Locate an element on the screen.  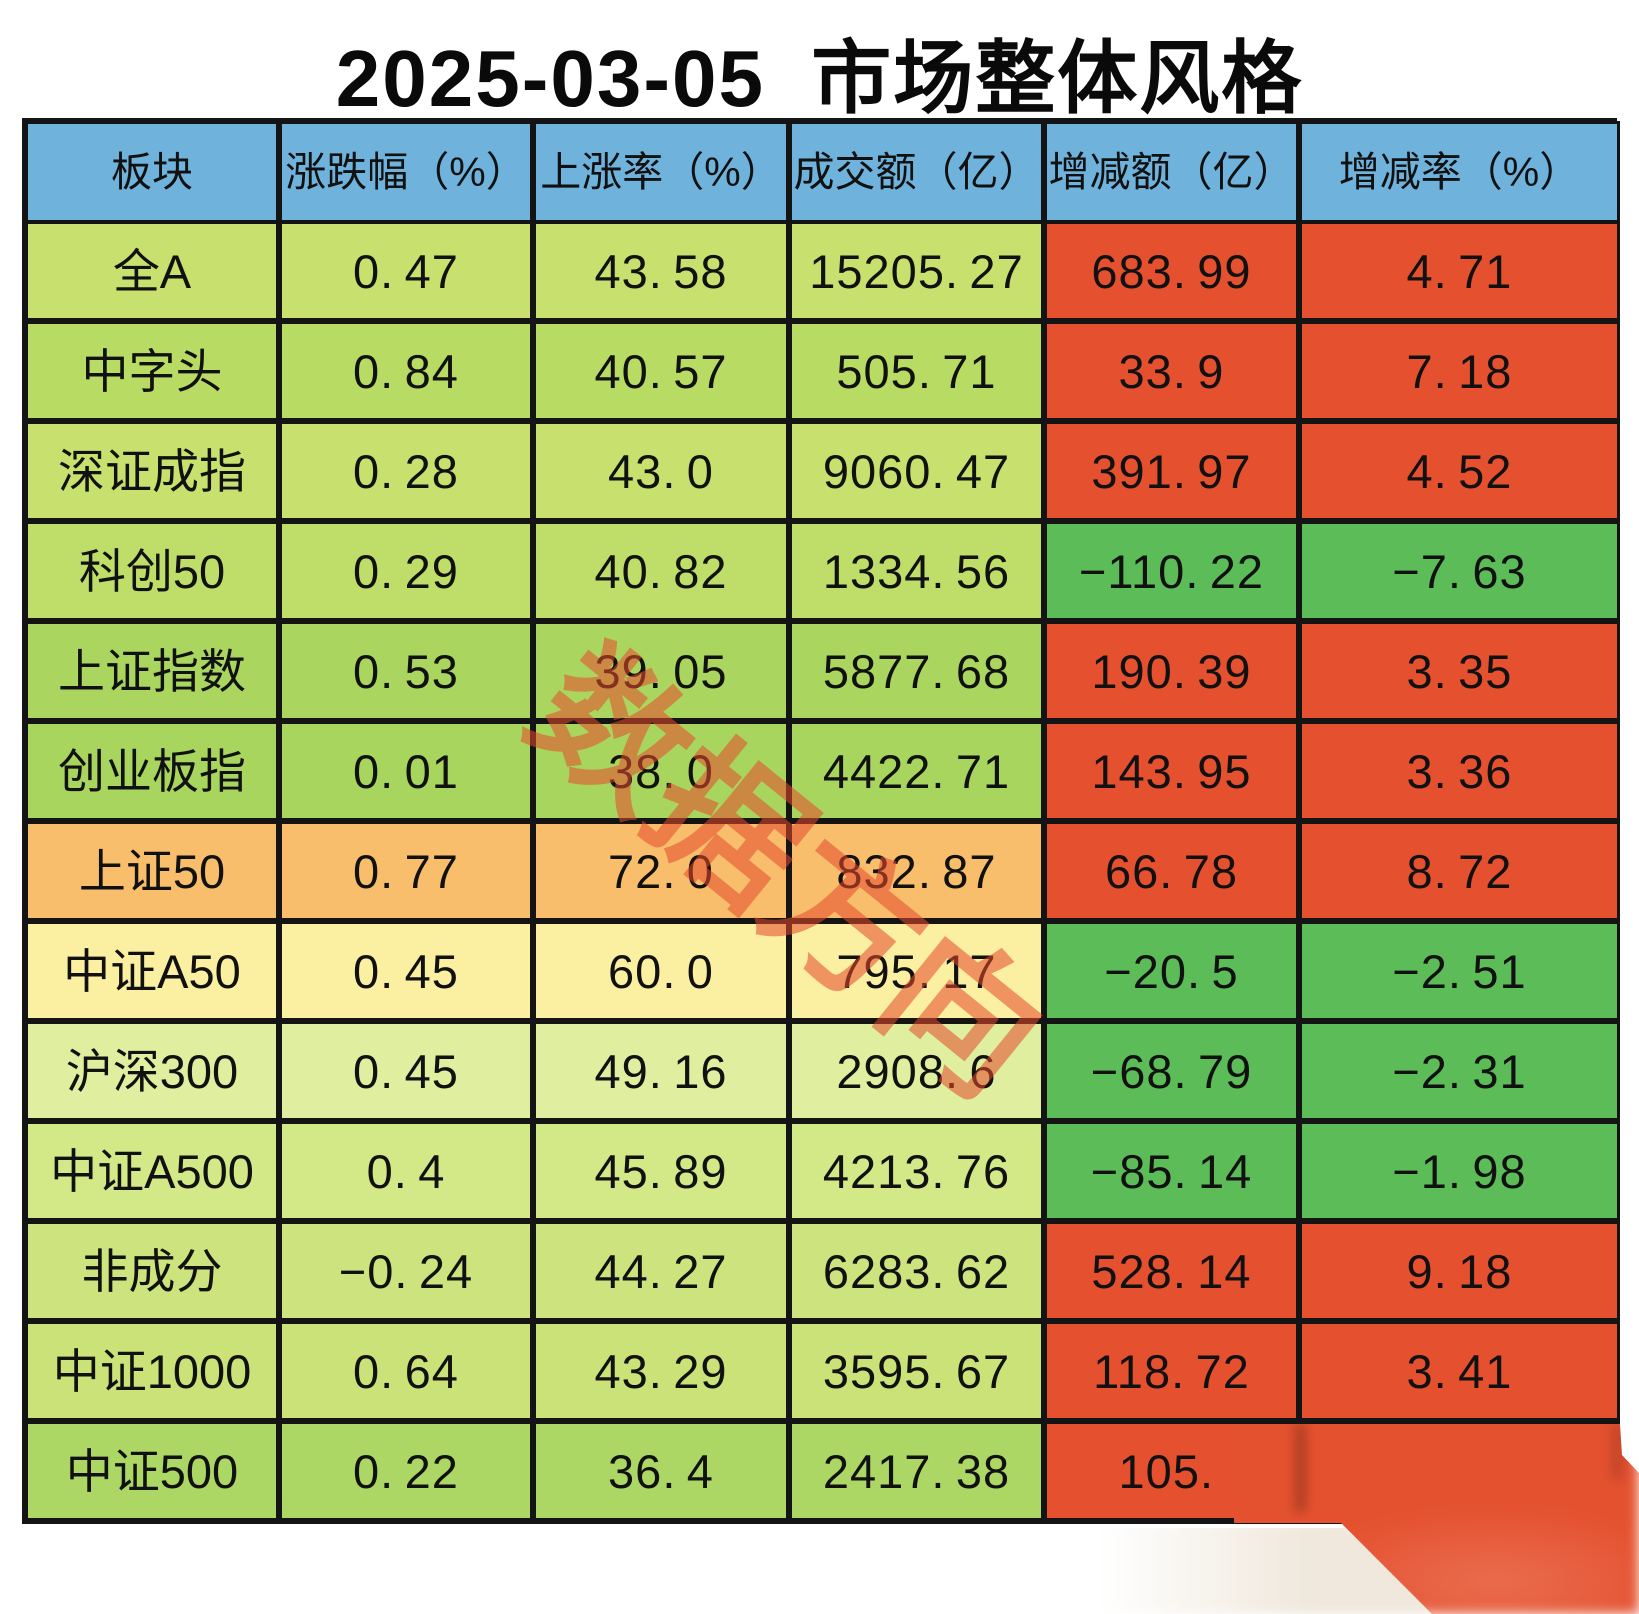
cell-delta-rate: 3. 41 is located at coordinates (1459, 1371).